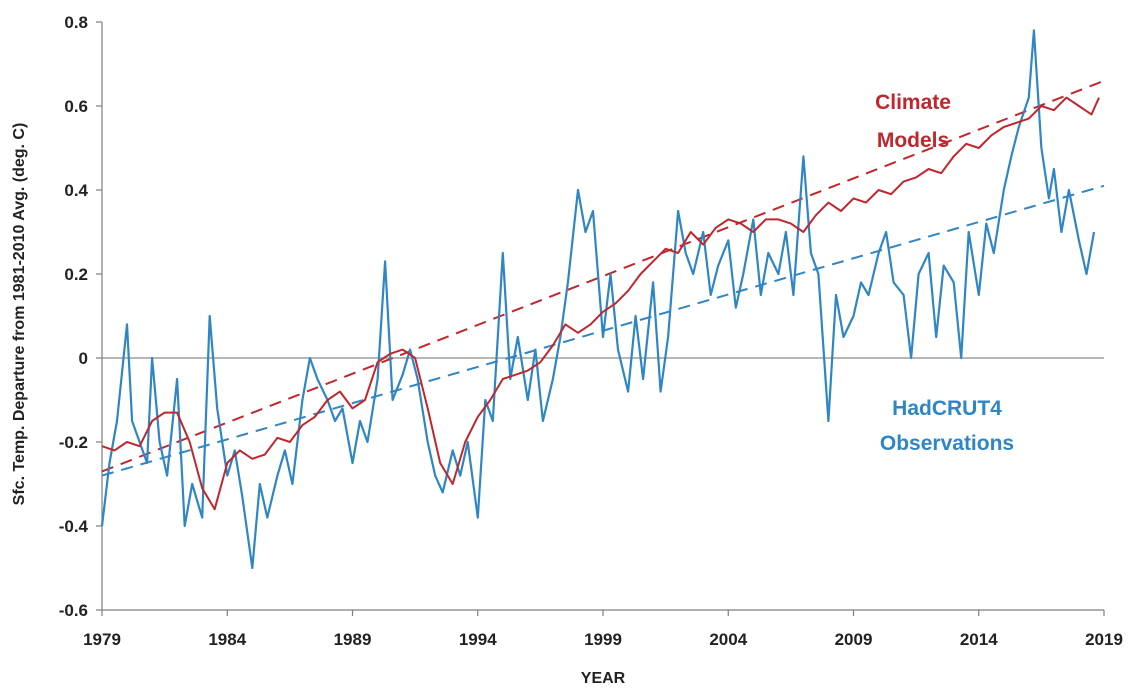 This screenshot has height=689, width=1137. Describe the element at coordinates (854, 639) in the screenshot. I see `x-tick-label: 2009` at that location.